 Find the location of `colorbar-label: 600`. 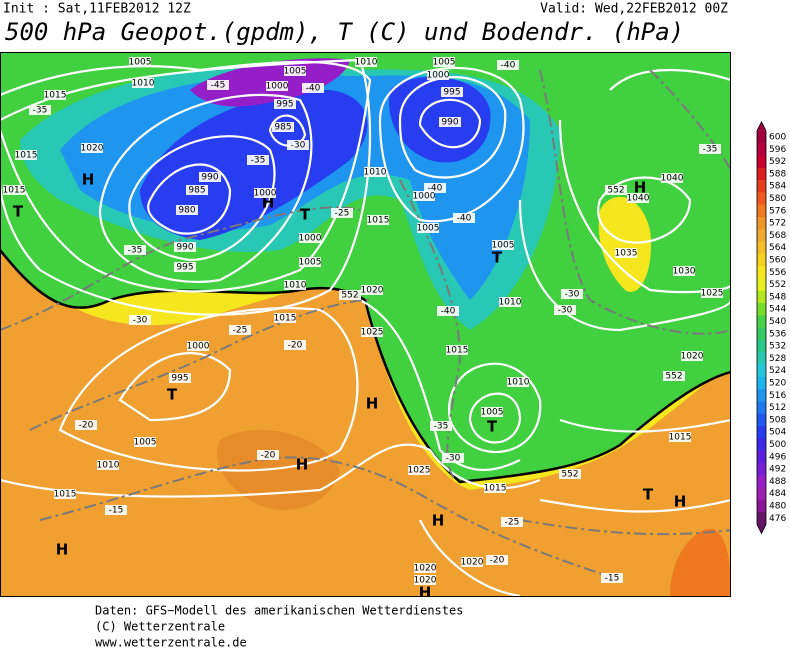

colorbar-label: 600 is located at coordinates (777, 138).